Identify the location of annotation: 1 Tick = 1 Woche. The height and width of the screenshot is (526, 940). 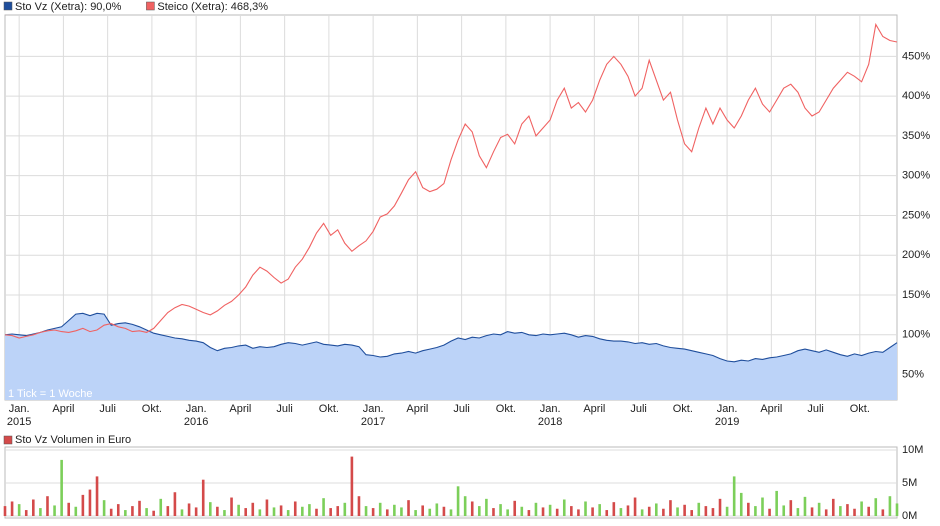
(50, 394).